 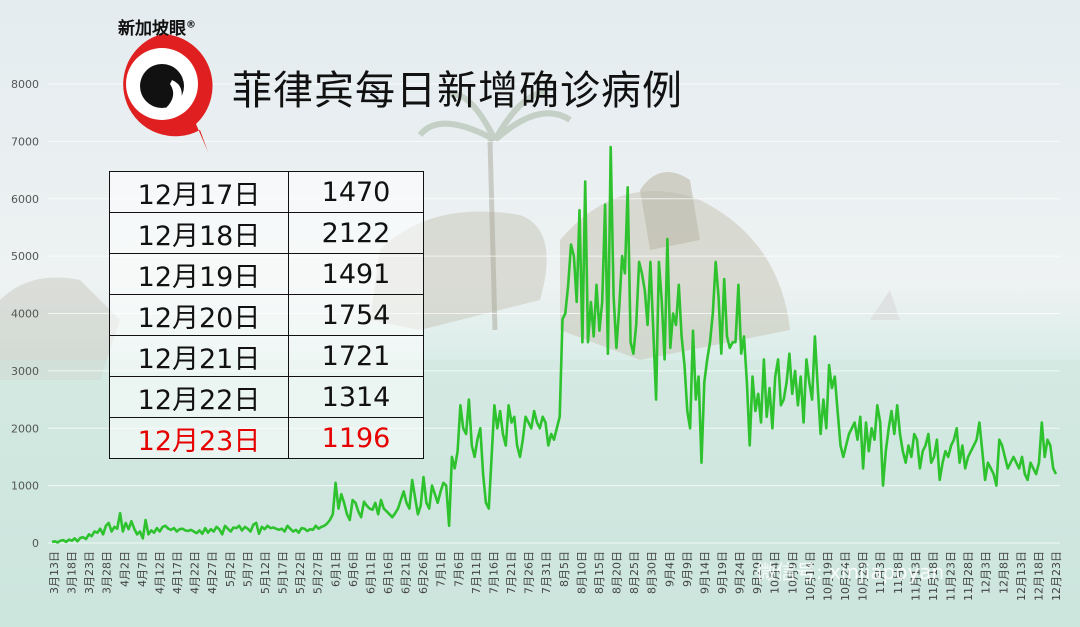 I want to click on x-tick-label: 5月22日, so click(x=300, y=572).